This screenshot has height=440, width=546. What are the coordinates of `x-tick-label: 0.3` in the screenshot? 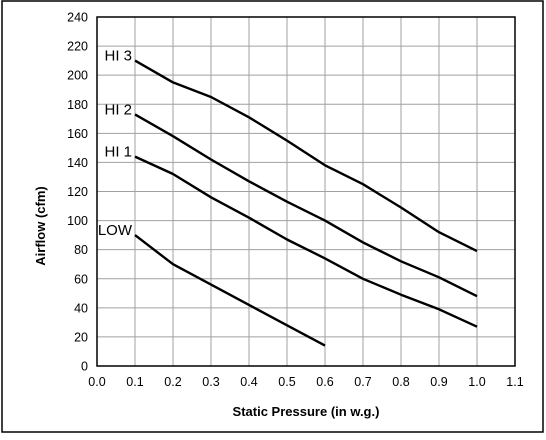 It's located at (210, 382).